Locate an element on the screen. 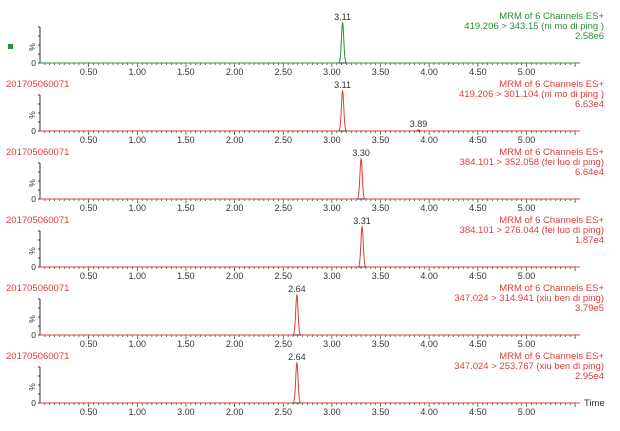 The width and height of the screenshot is (620, 431). panel-intensity: 2.58e6 is located at coordinates (589, 36).